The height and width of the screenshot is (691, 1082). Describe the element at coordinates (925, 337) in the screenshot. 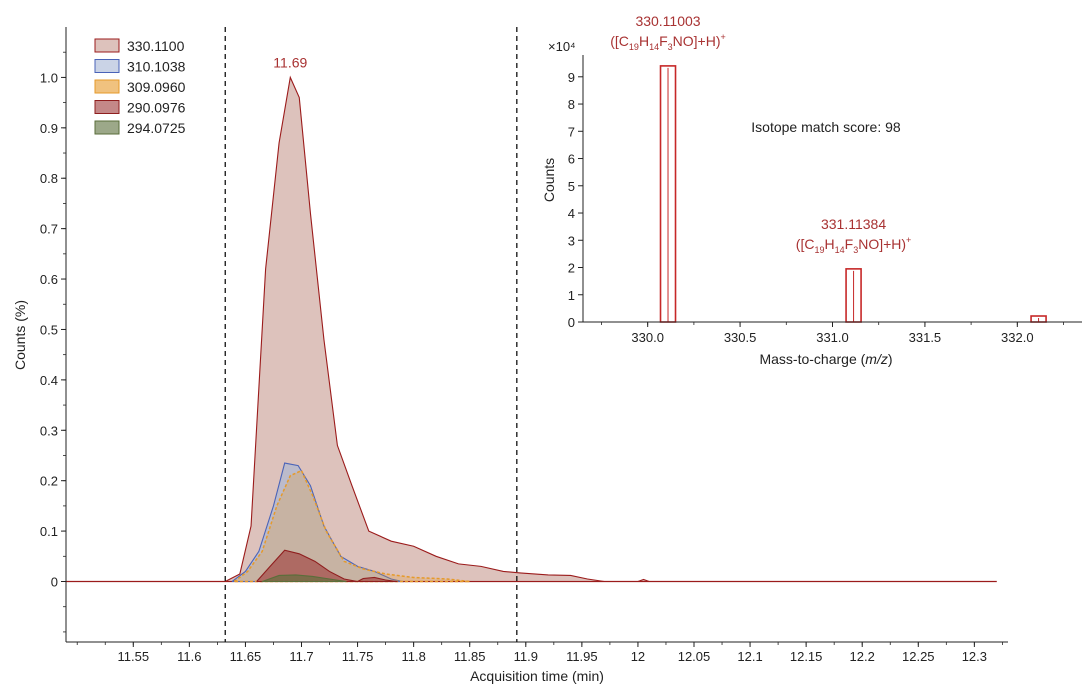

I see `inset-x-tick-label: 331.5` at that location.